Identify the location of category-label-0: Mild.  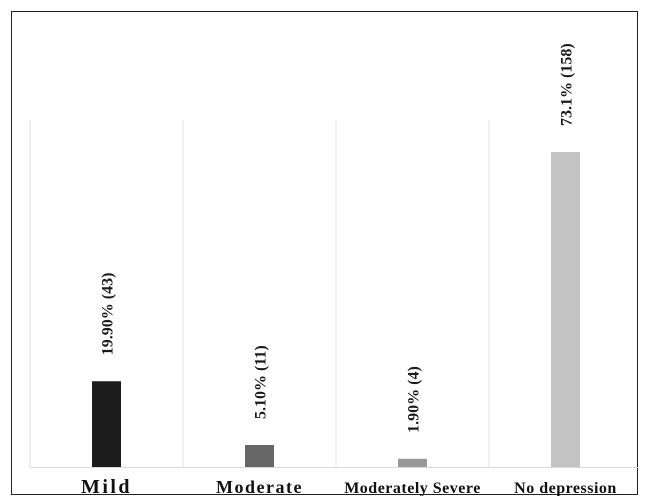
(106, 486).